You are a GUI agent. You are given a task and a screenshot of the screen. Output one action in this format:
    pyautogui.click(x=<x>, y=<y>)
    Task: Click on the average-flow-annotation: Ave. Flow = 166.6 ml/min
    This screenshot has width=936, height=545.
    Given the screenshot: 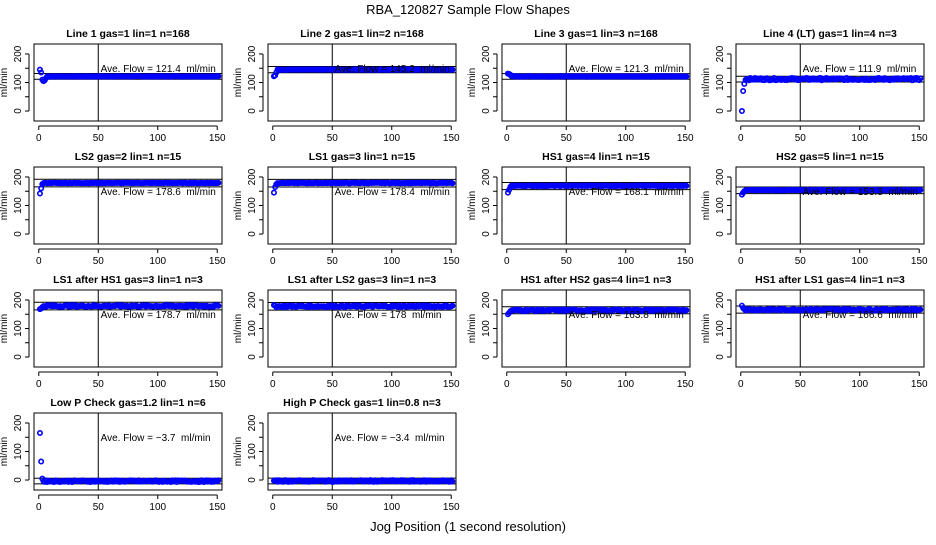 What is the action you would take?
    pyautogui.click(x=860, y=315)
    